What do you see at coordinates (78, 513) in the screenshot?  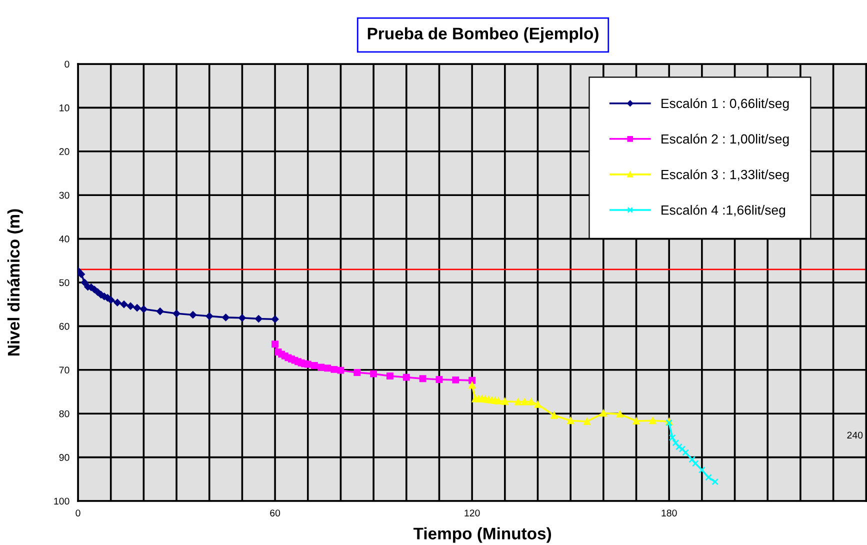 I see `x-tick-label: 0` at bounding box center [78, 513].